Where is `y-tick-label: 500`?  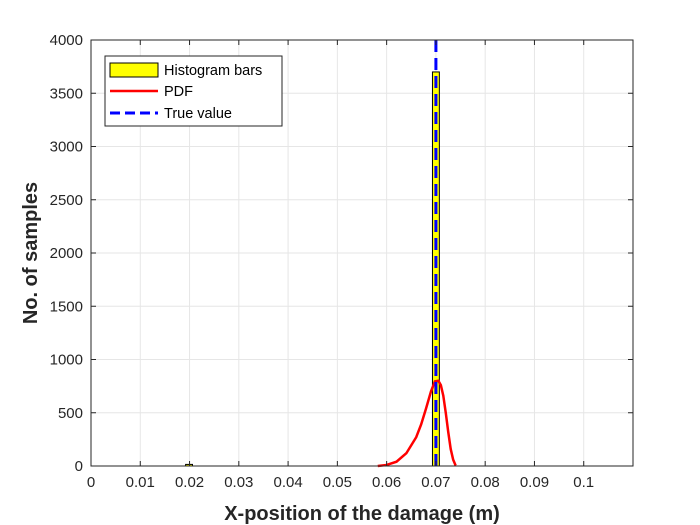
y-tick-label: 500 is located at coordinates (70, 413).